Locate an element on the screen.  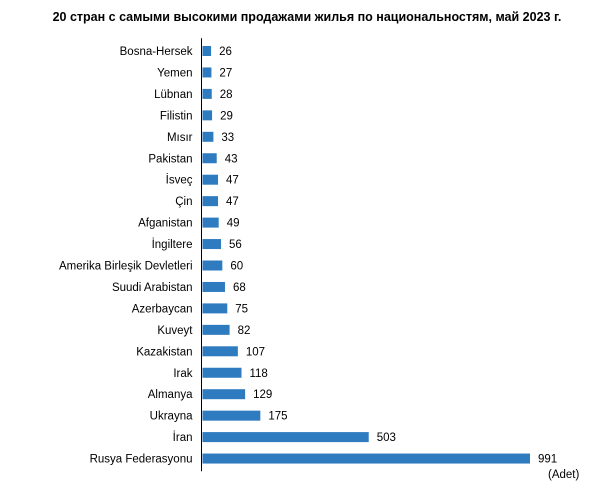
value-label-ukrayna: 175 is located at coordinates (277, 417).